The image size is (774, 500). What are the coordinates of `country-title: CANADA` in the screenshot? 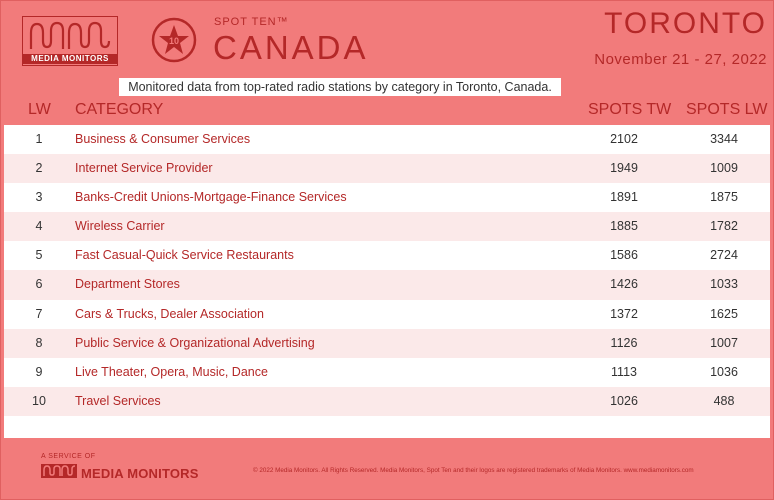 It's located at (291, 47).